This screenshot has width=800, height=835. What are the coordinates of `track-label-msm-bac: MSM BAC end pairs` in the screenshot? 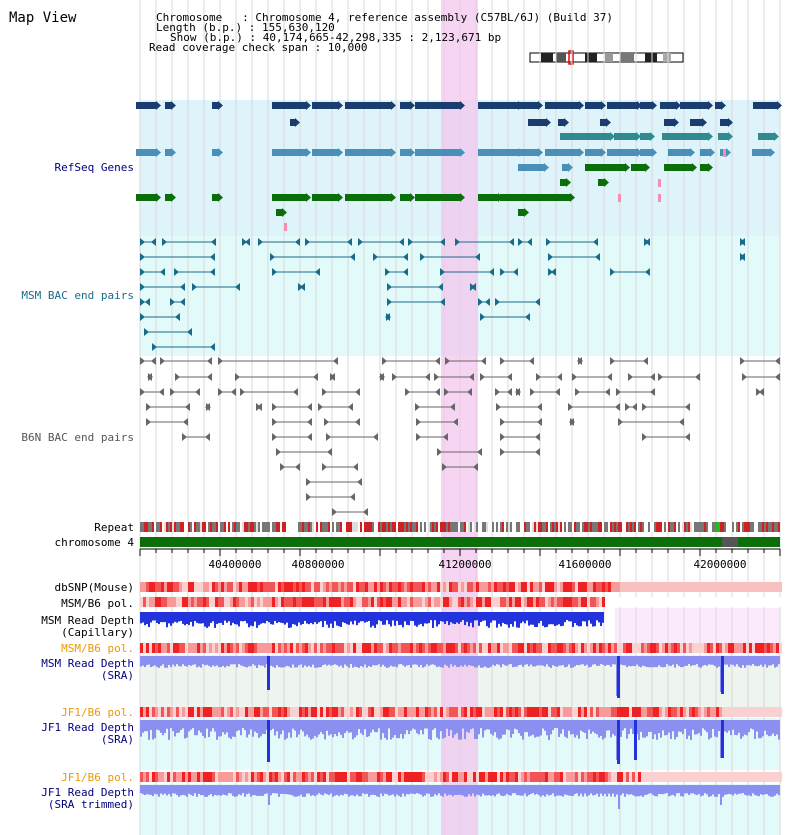 It's located at (77, 295).